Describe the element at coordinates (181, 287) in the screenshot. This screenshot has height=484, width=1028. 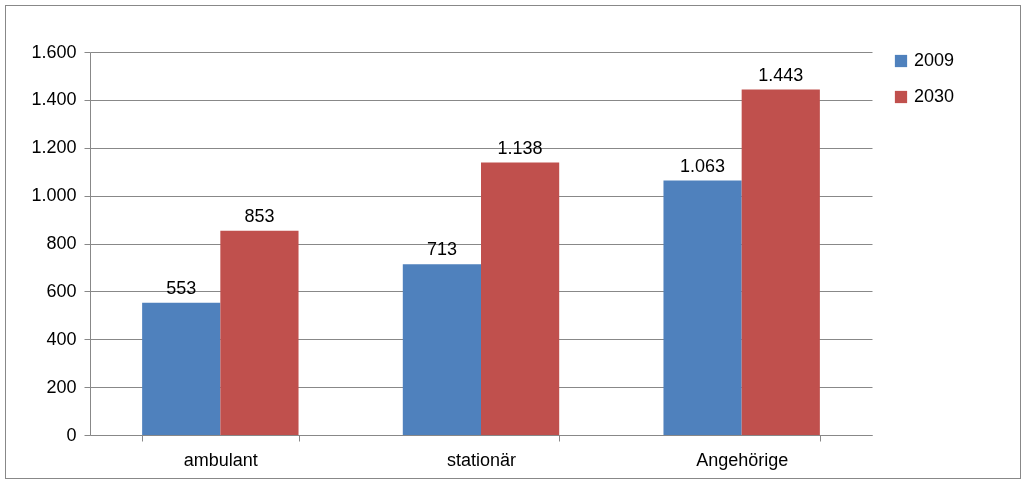
I see `data-label: 553` at that location.